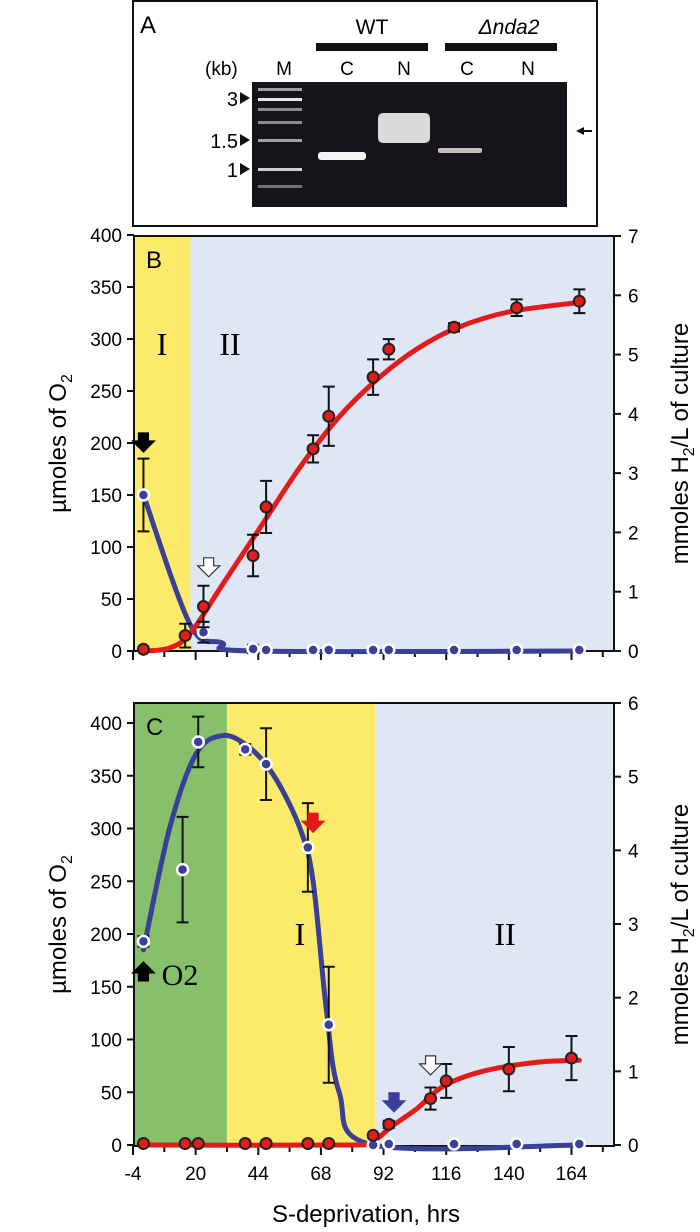  I want to click on x-tick-label: 92, so click(383, 1174).